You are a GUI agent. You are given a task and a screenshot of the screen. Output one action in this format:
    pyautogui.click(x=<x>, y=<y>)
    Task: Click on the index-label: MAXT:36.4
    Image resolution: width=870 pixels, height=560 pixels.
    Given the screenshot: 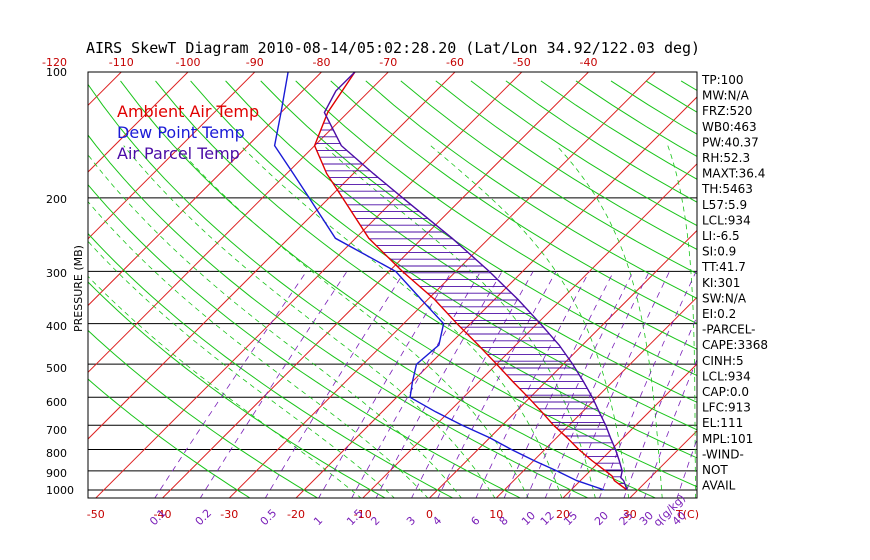 What is the action you would take?
    pyautogui.click(x=733, y=174)
    